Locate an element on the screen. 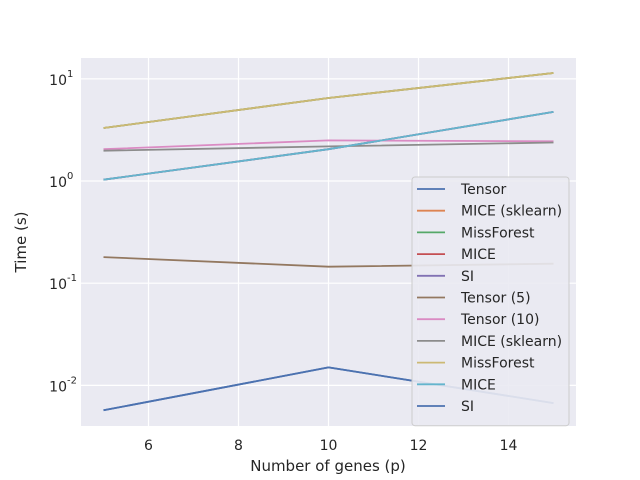  y-tick-exponent: -2 is located at coordinates (72, 380).